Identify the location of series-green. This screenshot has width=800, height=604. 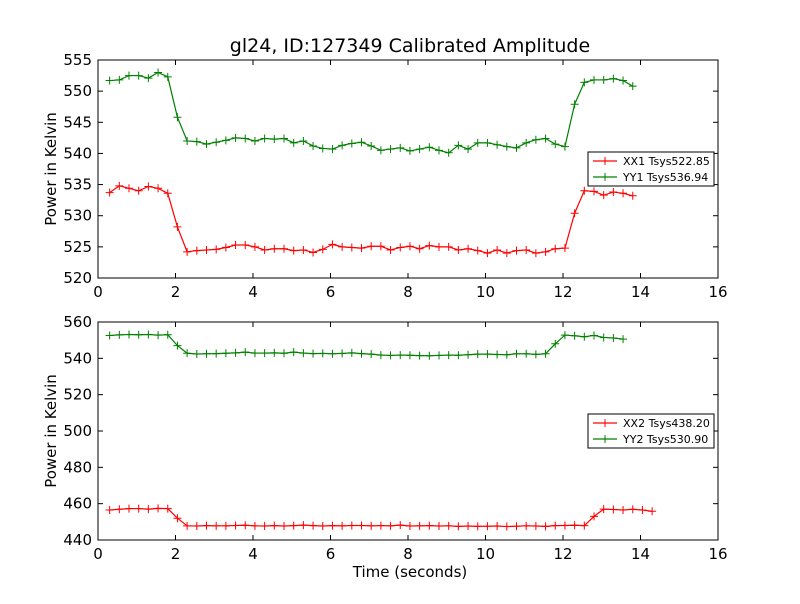
(366, 345).